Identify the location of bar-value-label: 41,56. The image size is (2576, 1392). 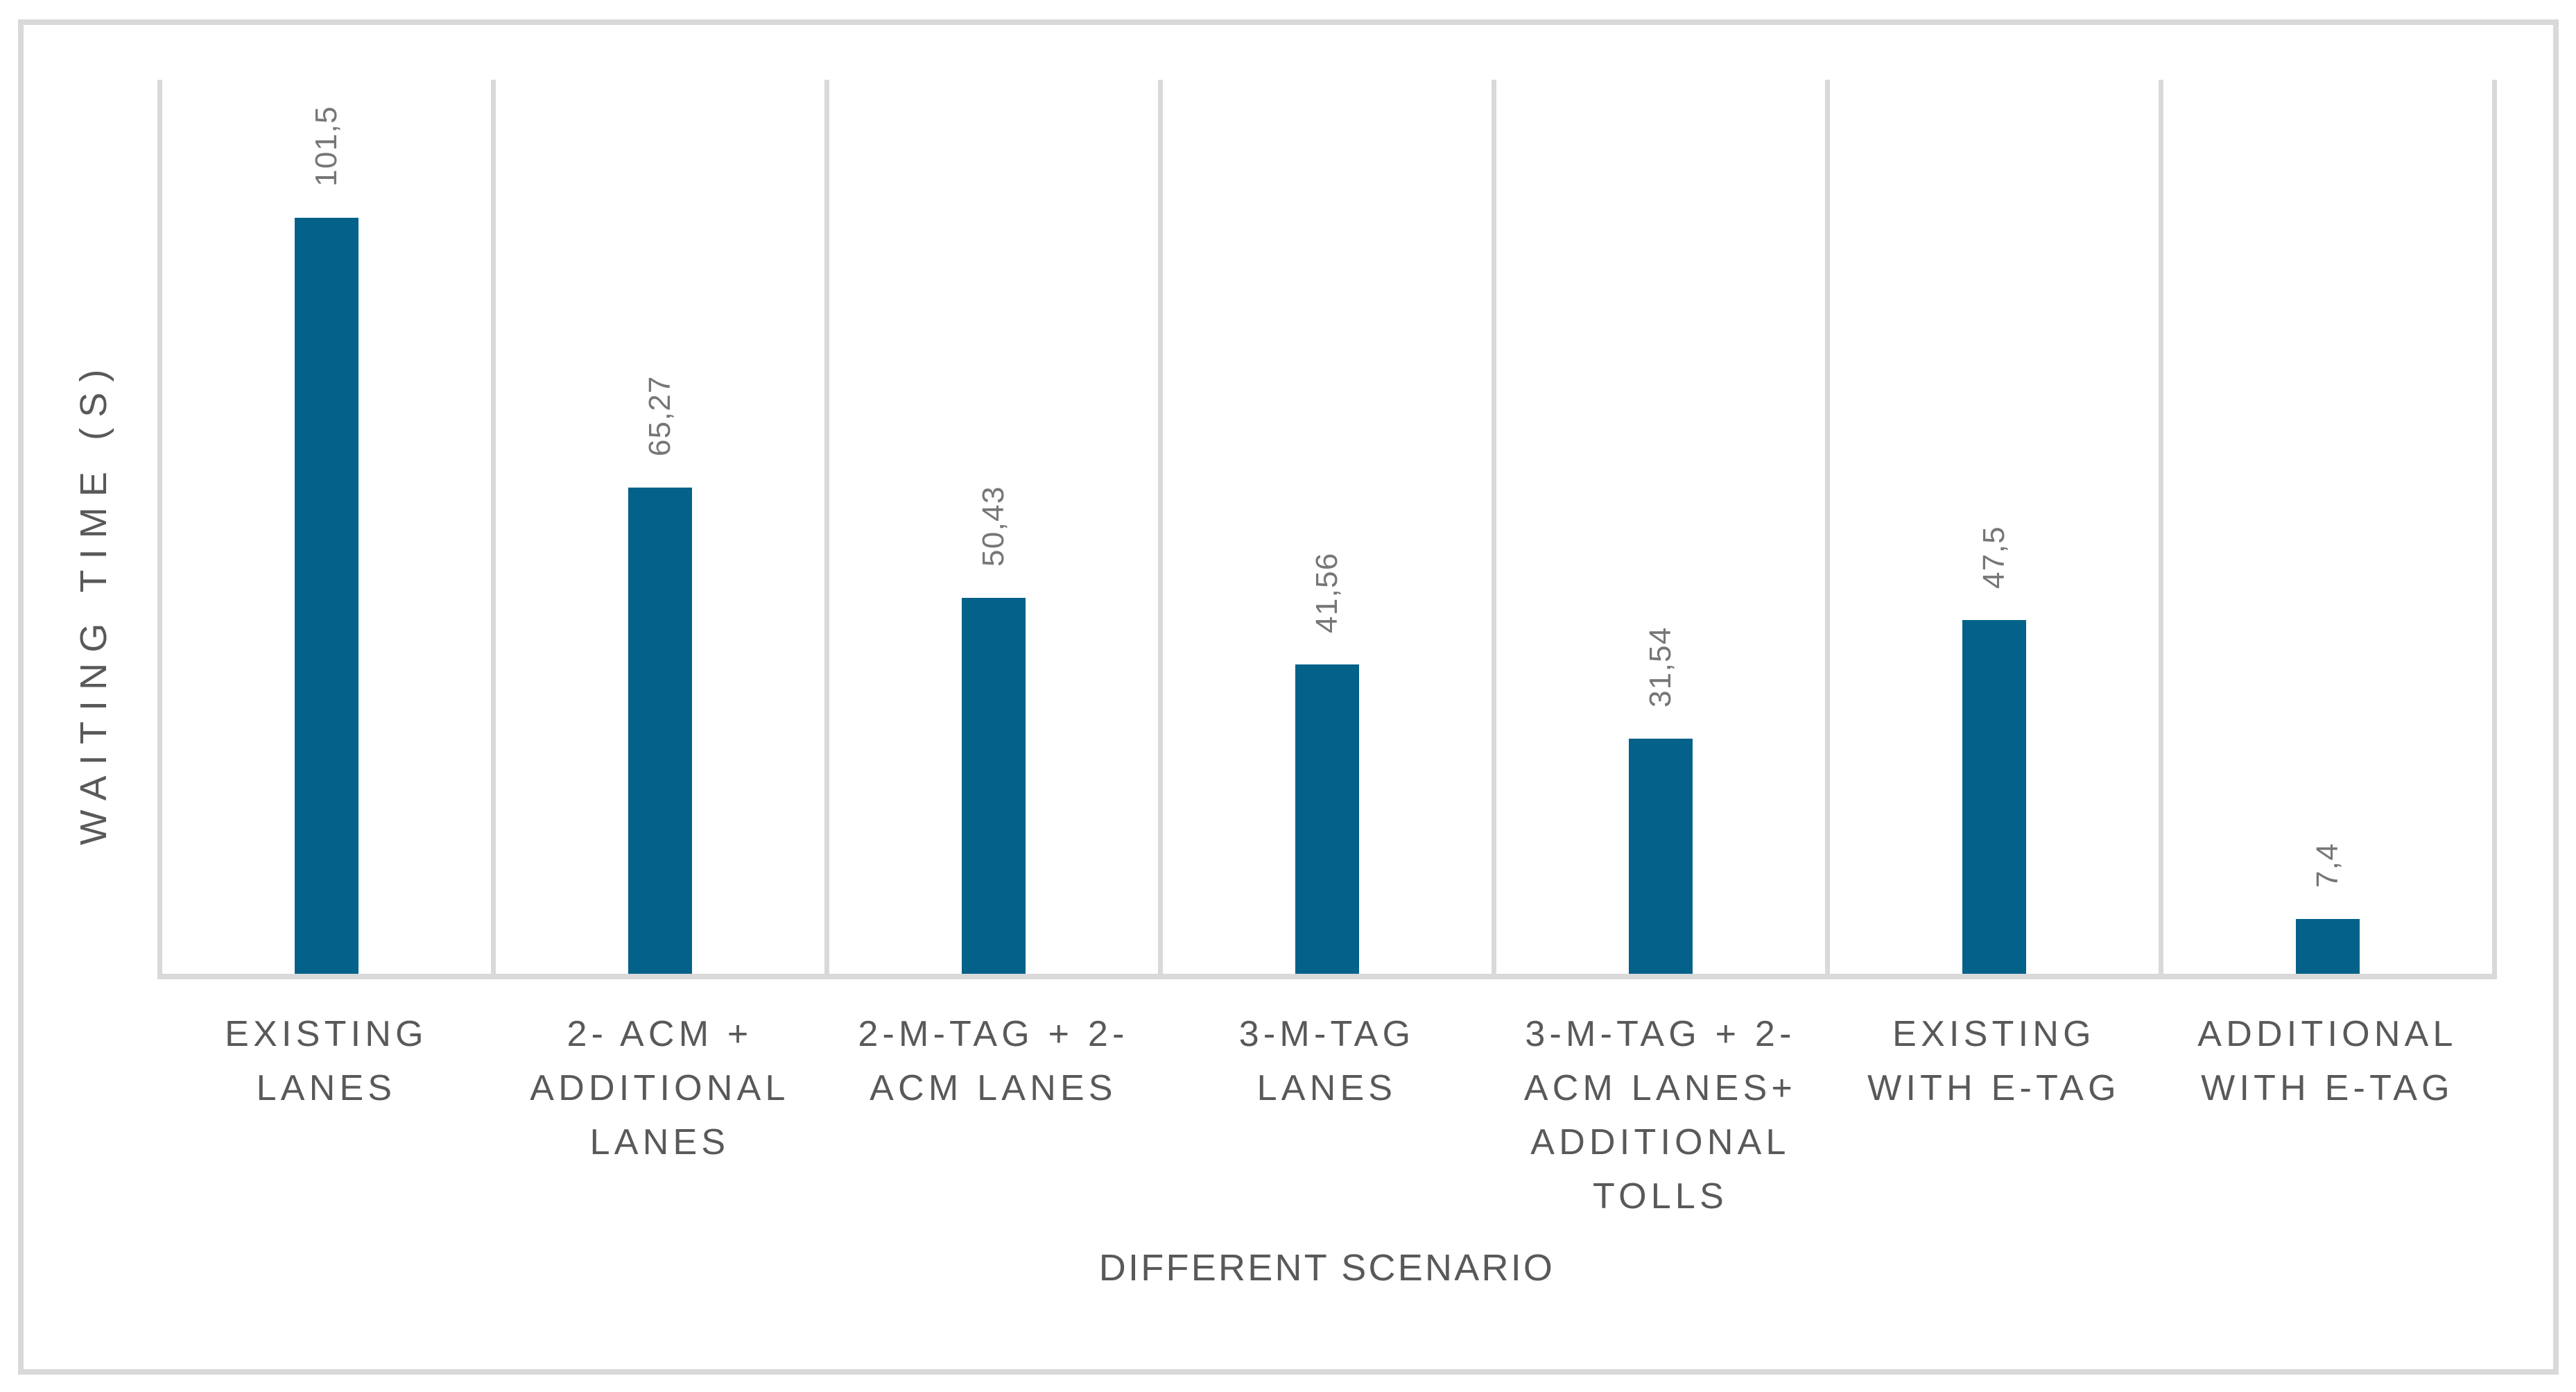
(1326, 593).